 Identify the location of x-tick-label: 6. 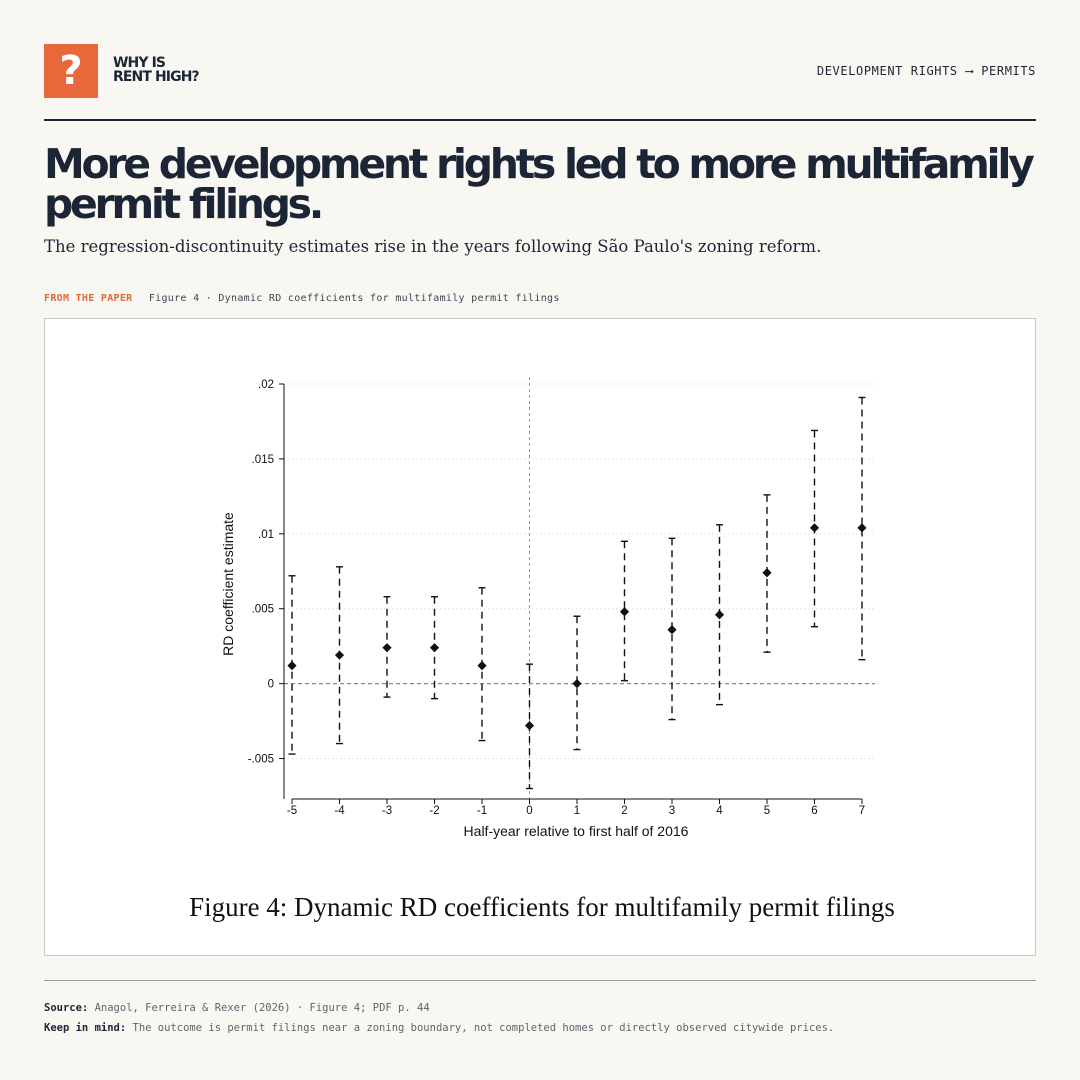
(814, 811).